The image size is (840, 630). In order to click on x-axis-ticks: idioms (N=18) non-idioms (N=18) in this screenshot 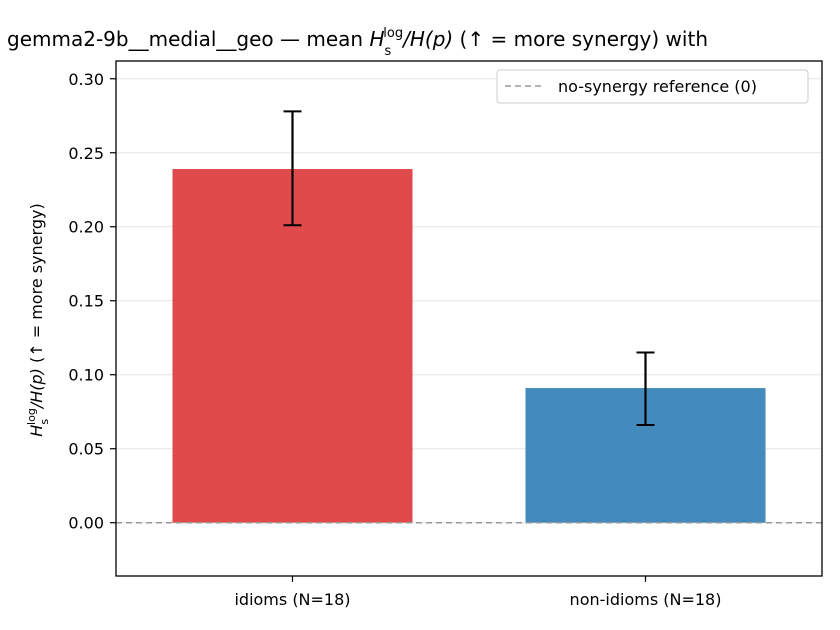, I will do `click(477, 592)`.